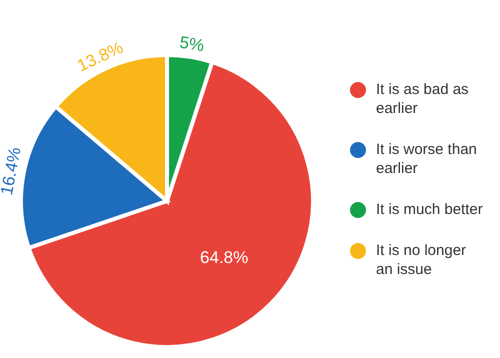 This screenshot has height=358, width=500. Describe the element at coordinates (423, 99) in the screenshot. I see `legend-label: It is as bad as earlier` at that location.